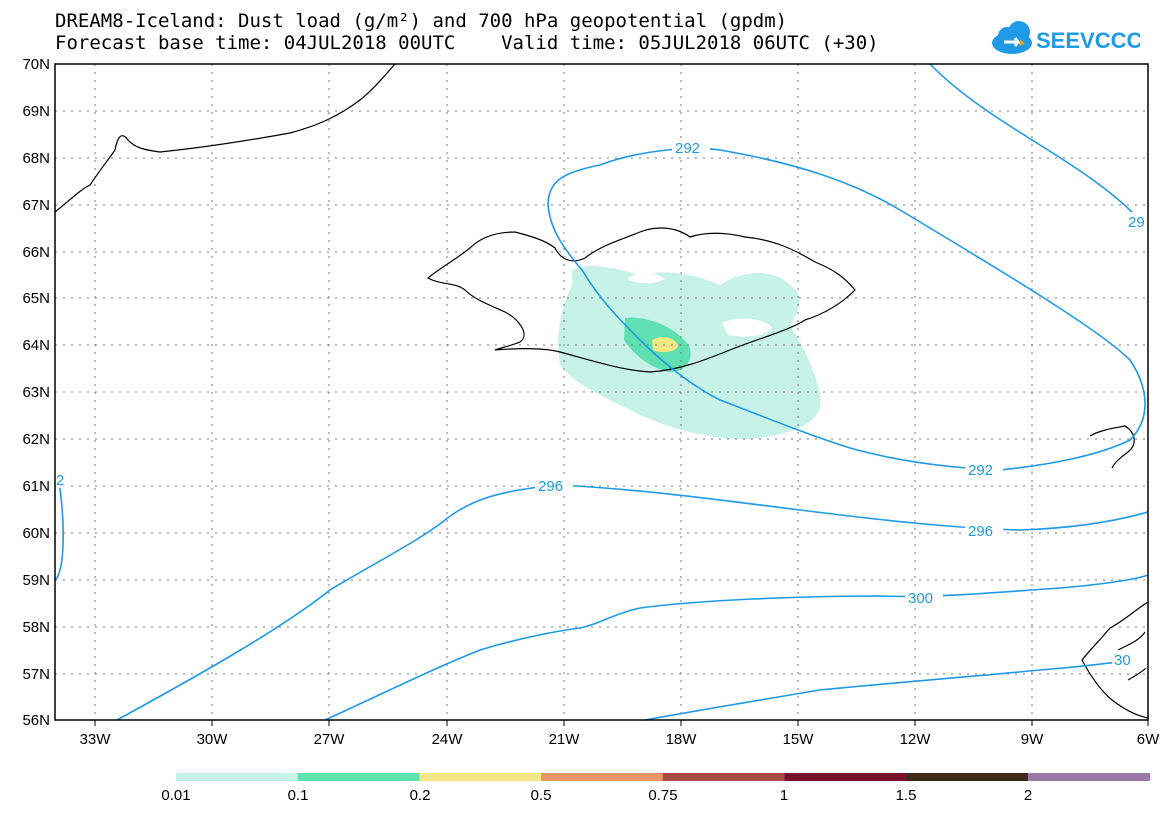  Describe the element at coordinates (1132, 656) in the screenshot. I see `scotland-islands` at that location.